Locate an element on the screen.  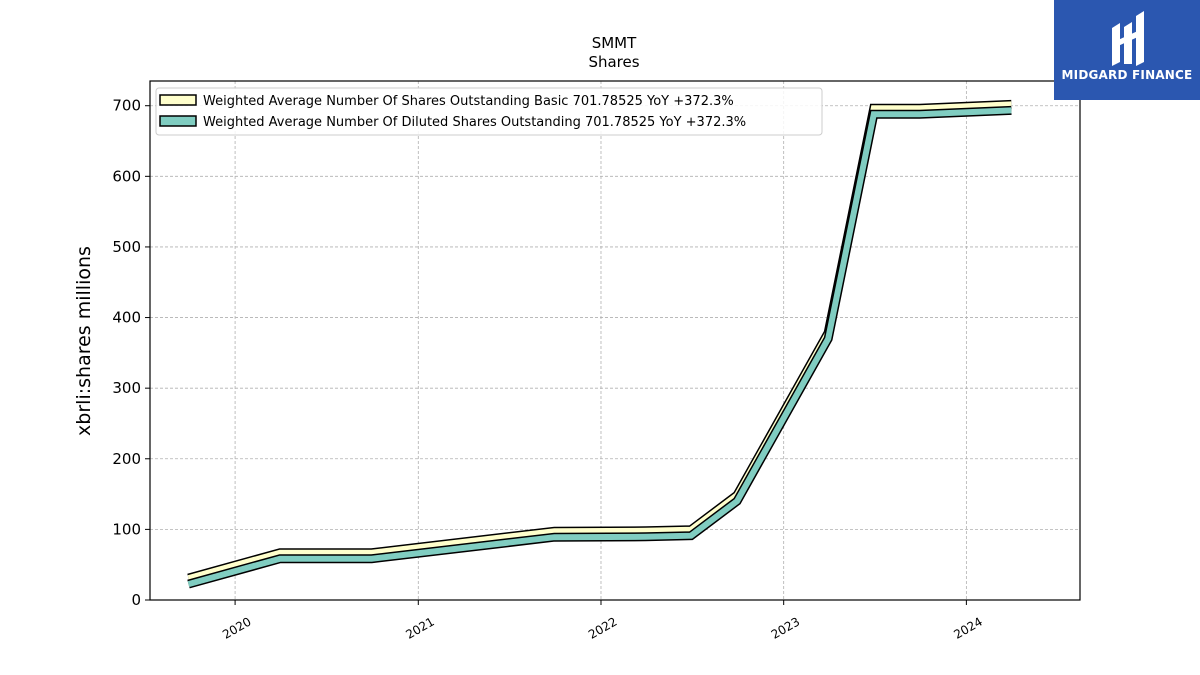
x-tick-label: 2024 is located at coordinates (967, 627).